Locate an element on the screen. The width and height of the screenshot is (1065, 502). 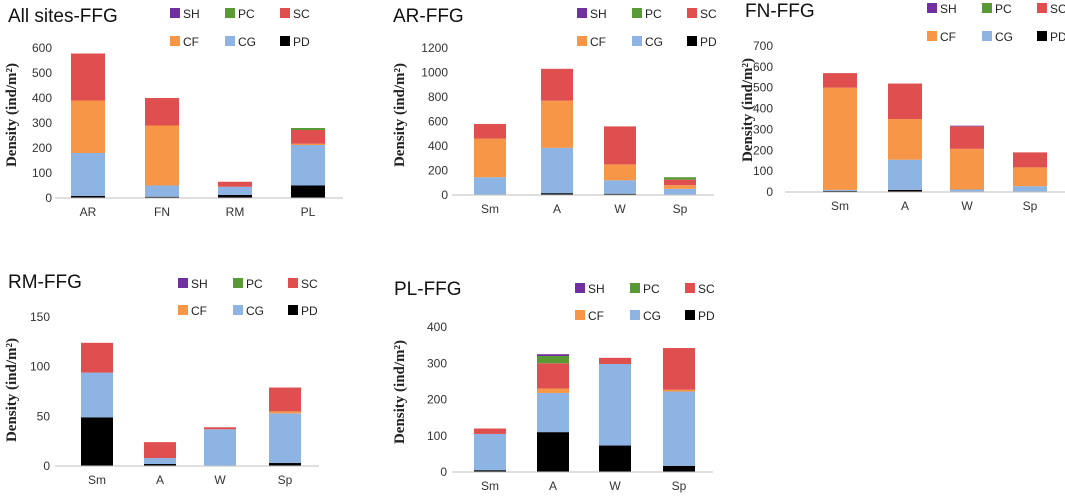
bar-segment-PC-PL is located at coordinates (308, 129).